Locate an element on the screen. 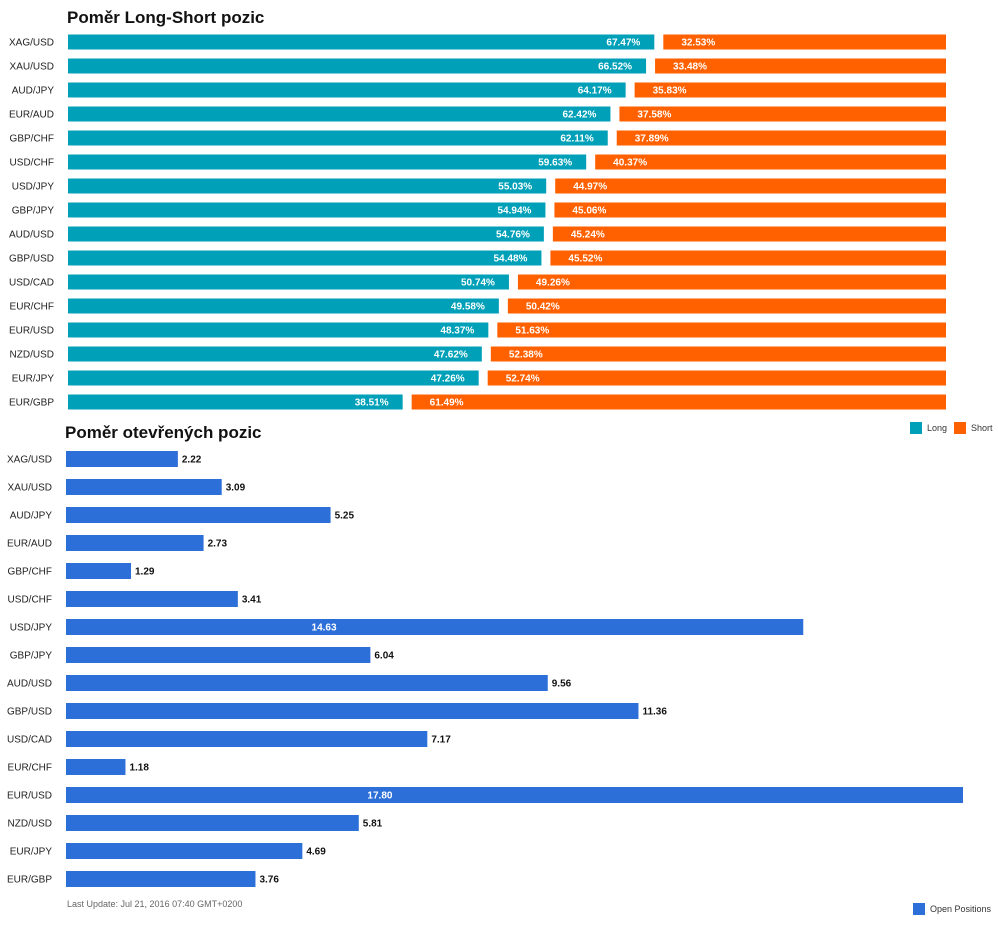  long-bar-gbp-chf is located at coordinates (338, 138).